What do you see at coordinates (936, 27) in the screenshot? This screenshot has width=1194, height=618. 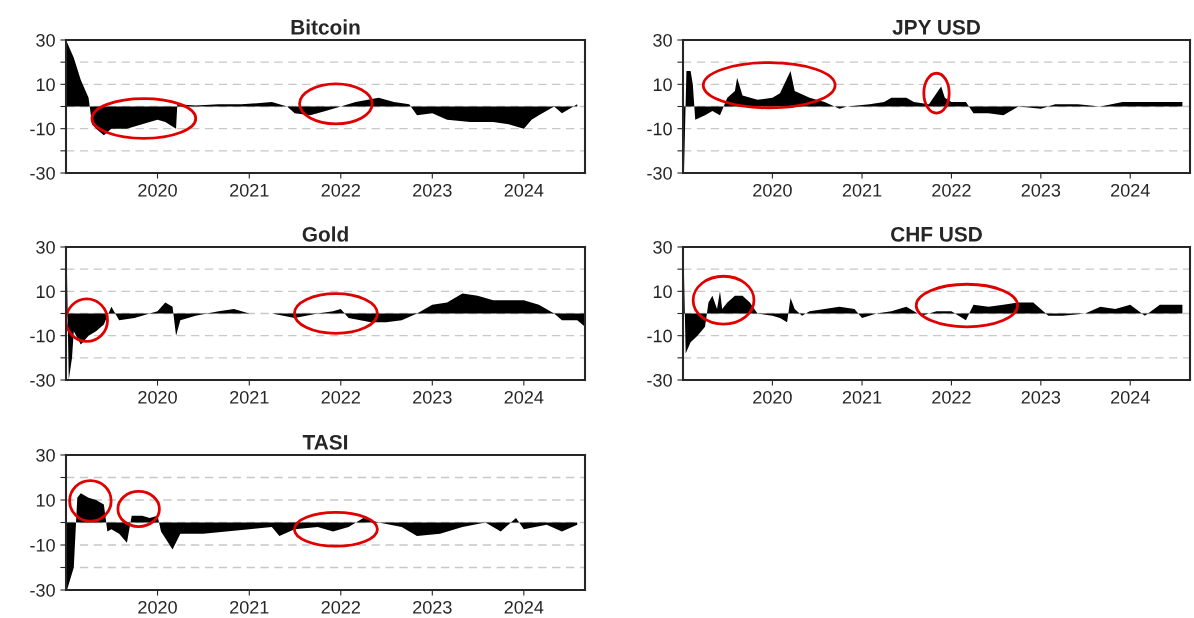 I see `chart-title: JPY USD` at bounding box center [936, 27].